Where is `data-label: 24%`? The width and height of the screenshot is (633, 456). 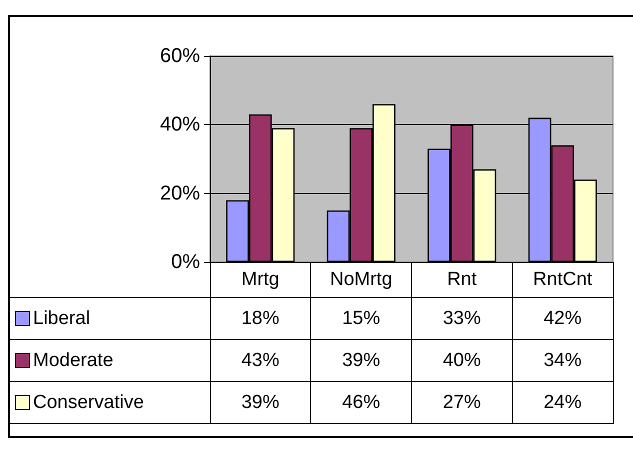
data-label: 24% is located at coordinates (562, 403).